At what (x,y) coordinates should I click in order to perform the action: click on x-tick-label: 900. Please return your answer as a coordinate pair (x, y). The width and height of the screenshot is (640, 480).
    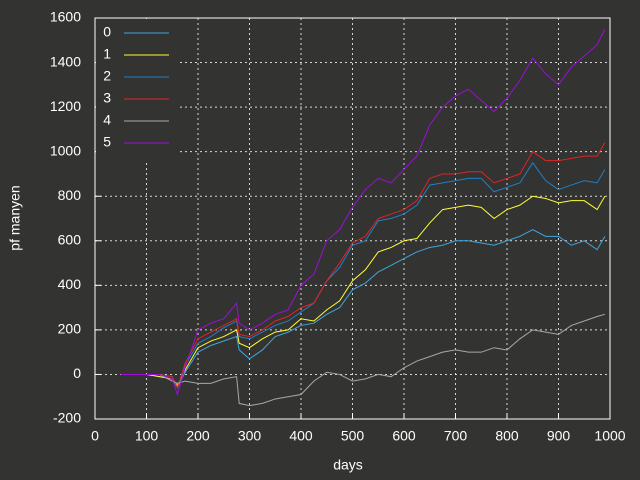
    Looking at the image, I should click on (559, 436).